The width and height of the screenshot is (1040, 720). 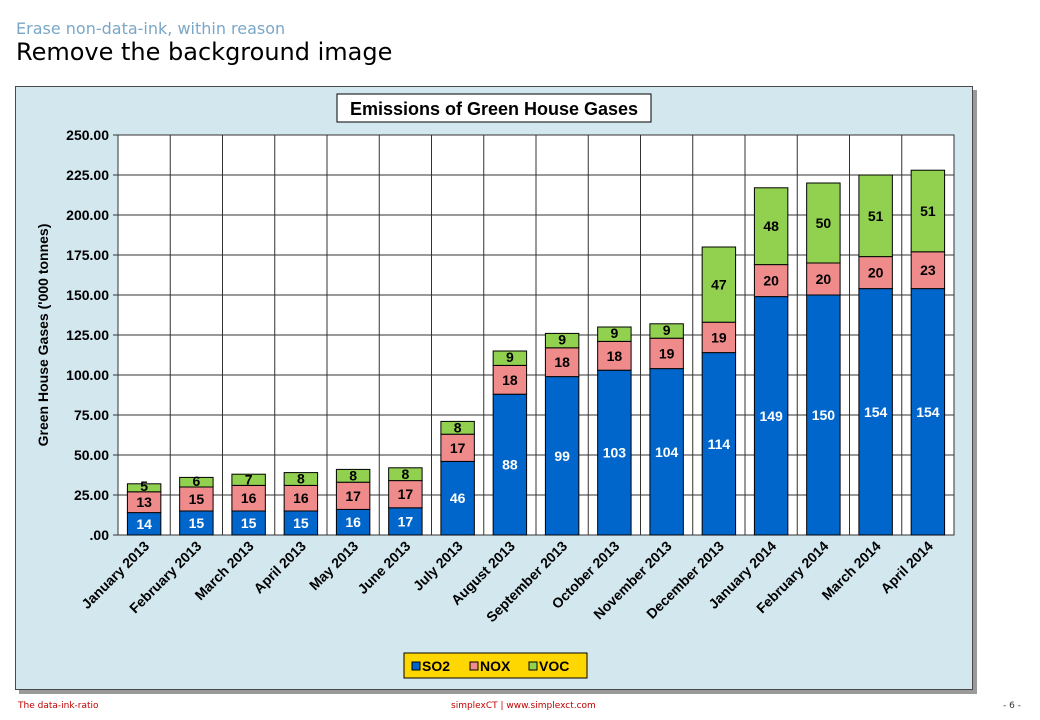 What do you see at coordinates (87, 335) in the screenshot?
I see `y-tick-label: 125.00` at bounding box center [87, 335].